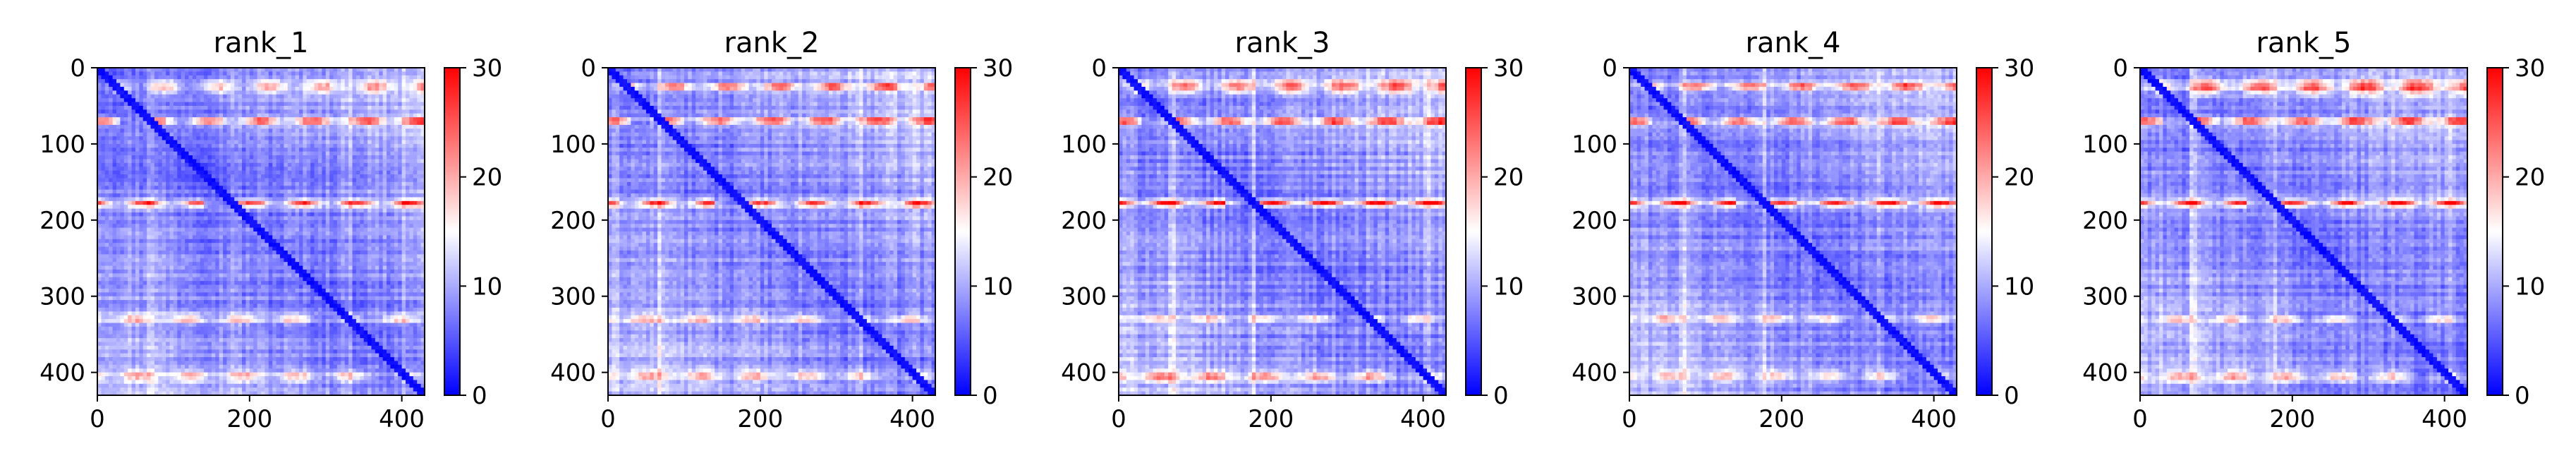  Describe the element at coordinates (1282, 43) in the screenshot. I see `panel-title: rank_3` at that location.